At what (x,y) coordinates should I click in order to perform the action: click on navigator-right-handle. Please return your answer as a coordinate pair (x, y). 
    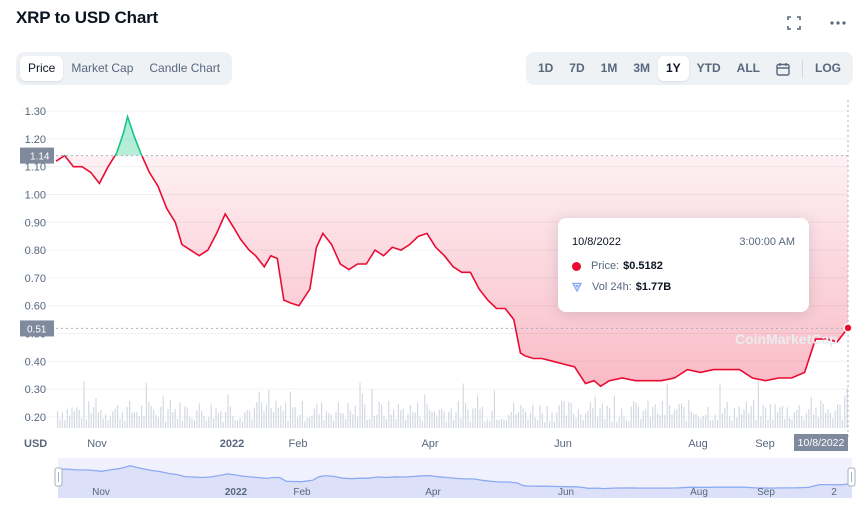
    Looking at the image, I should click on (851, 477).